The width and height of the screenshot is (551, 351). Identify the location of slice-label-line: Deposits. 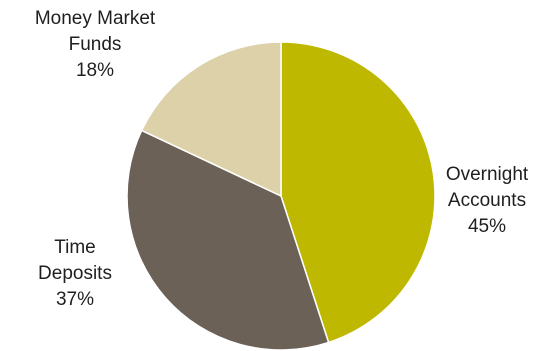
(75, 273).